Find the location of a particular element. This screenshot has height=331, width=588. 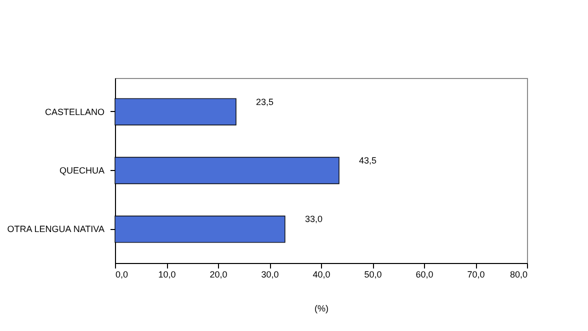

x-tick-label: 80,0 is located at coordinates (519, 275).